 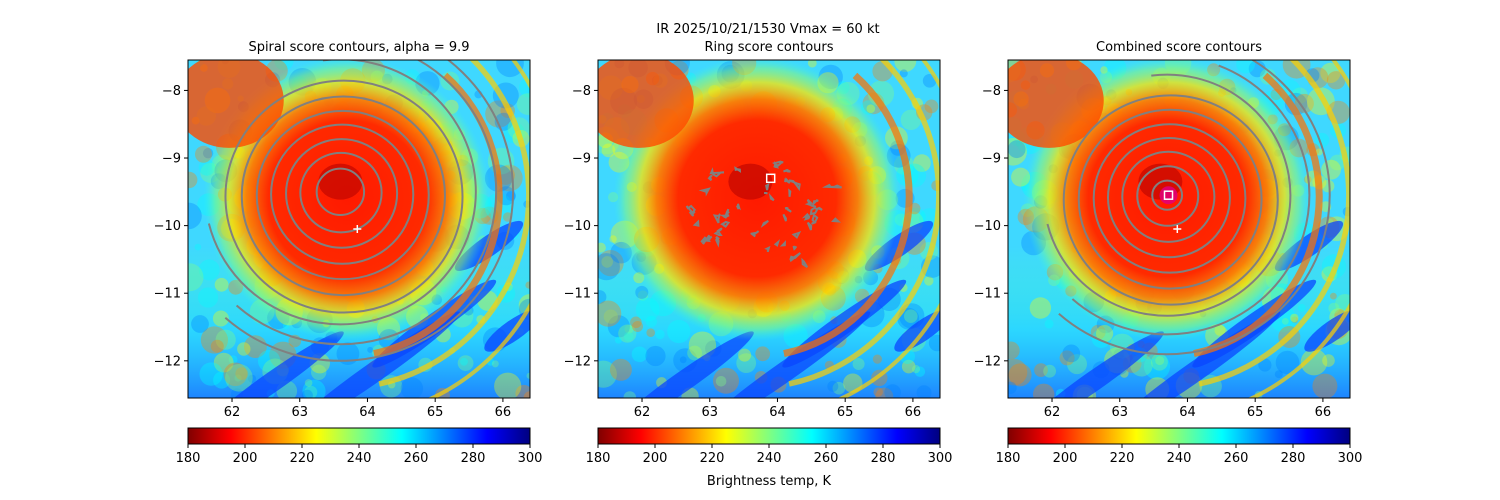 What do you see at coordinates (1119, 412) in the screenshot?
I see `x-tick-label: 63` at bounding box center [1119, 412].